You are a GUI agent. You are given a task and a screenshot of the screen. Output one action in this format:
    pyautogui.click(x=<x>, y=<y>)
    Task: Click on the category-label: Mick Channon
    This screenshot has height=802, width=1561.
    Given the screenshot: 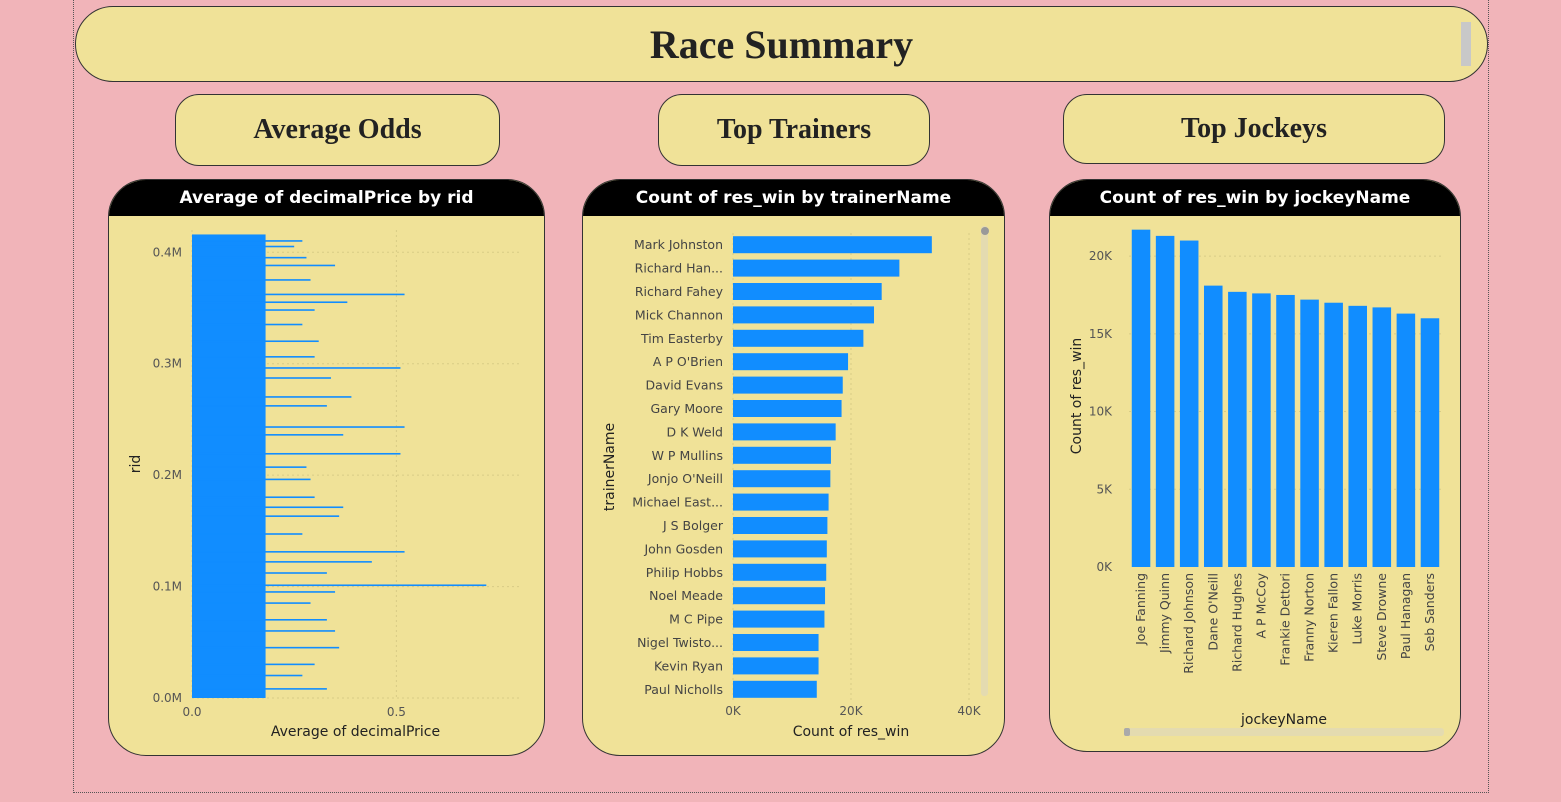 What is the action you would take?
    pyautogui.click(x=679, y=314)
    